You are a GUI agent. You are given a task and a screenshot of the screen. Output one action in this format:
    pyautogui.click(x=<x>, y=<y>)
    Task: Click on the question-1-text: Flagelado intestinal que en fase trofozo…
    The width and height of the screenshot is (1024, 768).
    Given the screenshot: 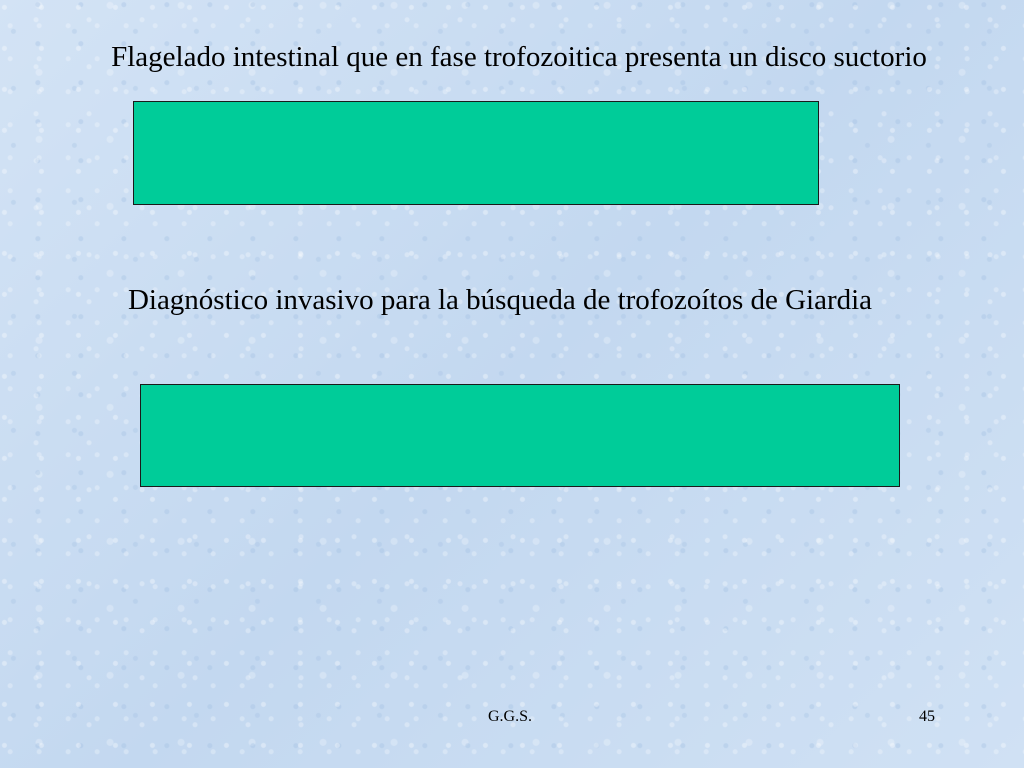 What is the action you would take?
    pyautogui.click(x=519, y=57)
    